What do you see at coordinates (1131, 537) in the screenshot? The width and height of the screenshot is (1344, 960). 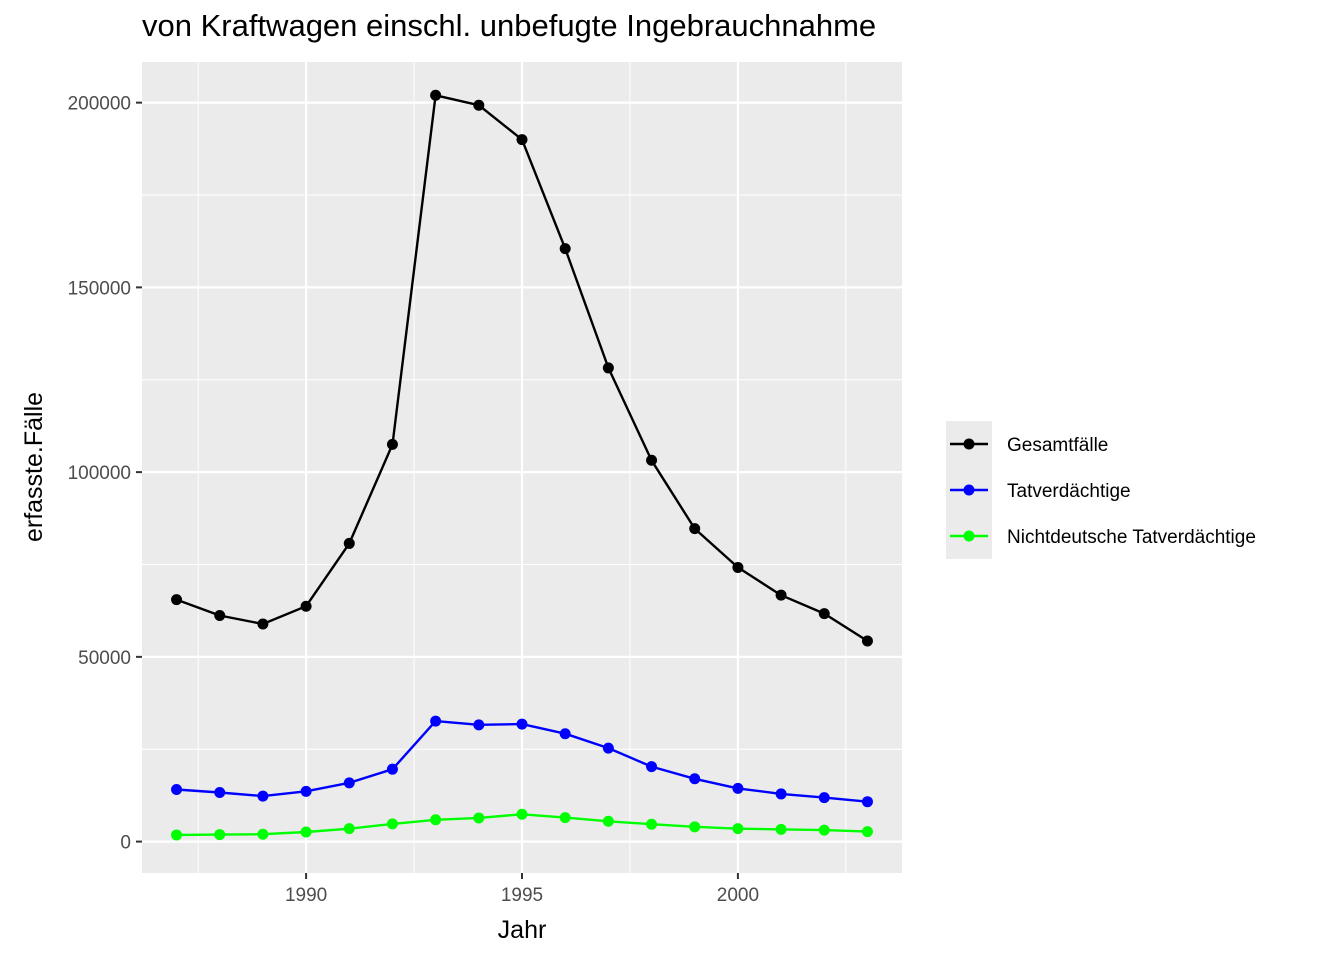 I see `legend-label-nichtdeutsche: Nichtdeutsche Tatverdächtige` at bounding box center [1131, 537].